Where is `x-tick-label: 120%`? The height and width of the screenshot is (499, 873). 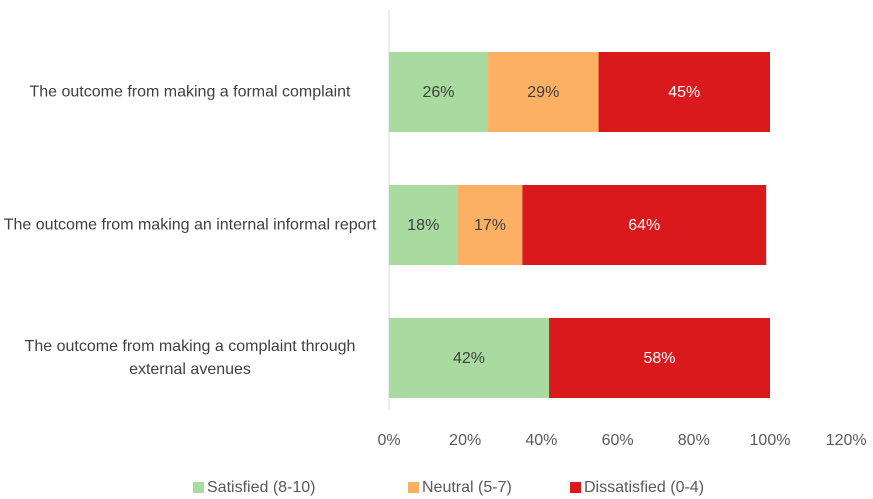
x-tick-label: 120% is located at coordinates (846, 440).